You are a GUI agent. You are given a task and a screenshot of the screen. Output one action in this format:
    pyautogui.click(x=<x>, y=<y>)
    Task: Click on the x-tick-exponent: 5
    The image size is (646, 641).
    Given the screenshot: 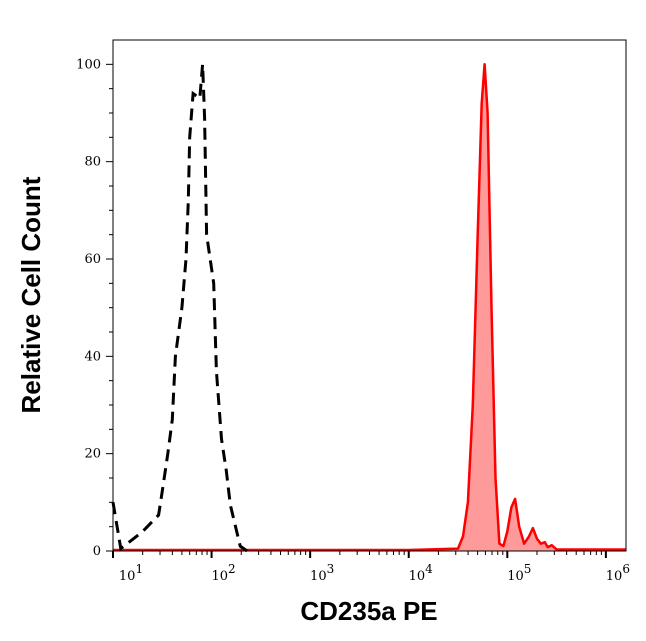 What is the action you would take?
    pyautogui.click(x=528, y=569)
    